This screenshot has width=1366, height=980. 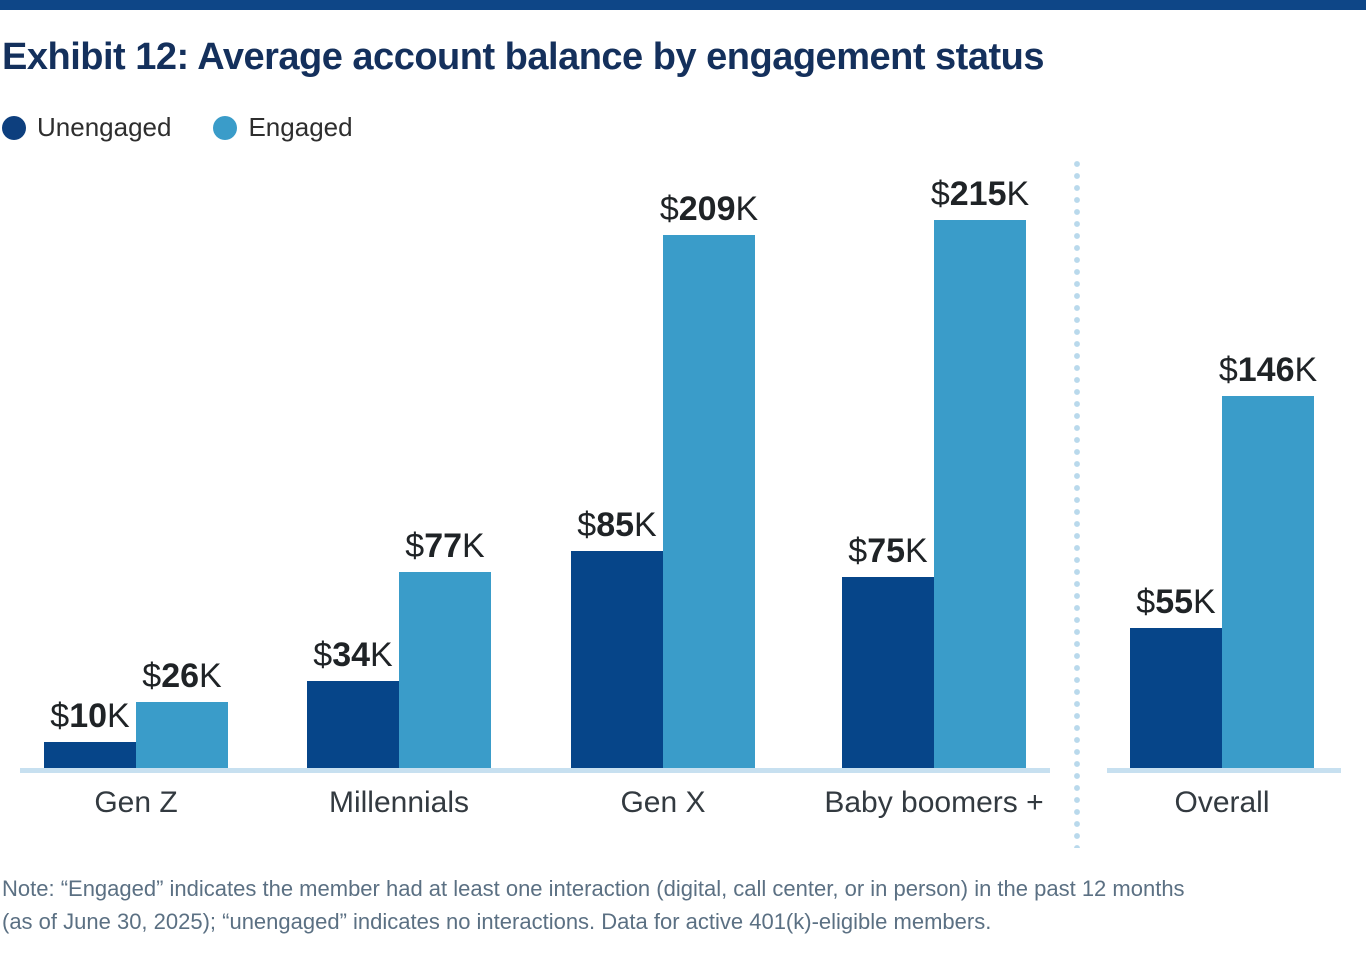 I want to click on x-axis-line-overall, so click(x=1224, y=770).